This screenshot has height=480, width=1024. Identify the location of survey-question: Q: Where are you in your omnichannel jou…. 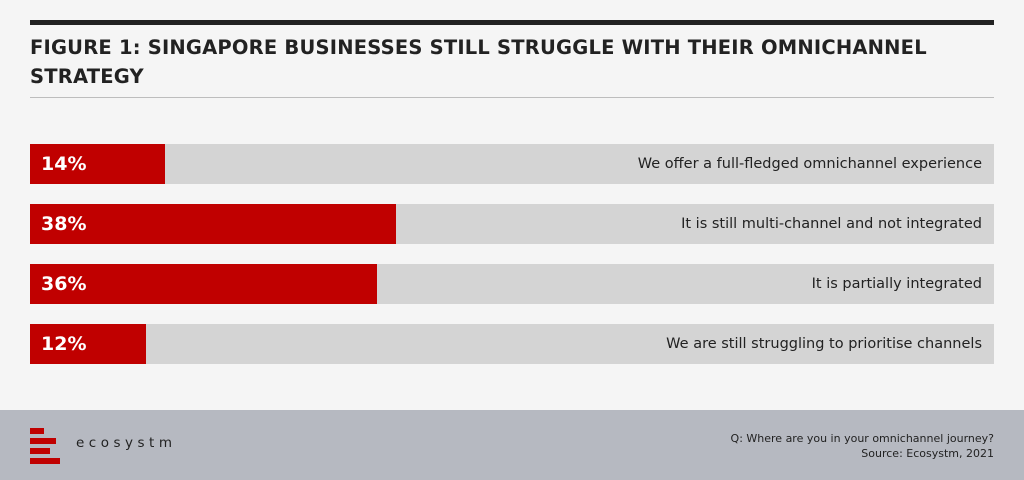
(862, 438).